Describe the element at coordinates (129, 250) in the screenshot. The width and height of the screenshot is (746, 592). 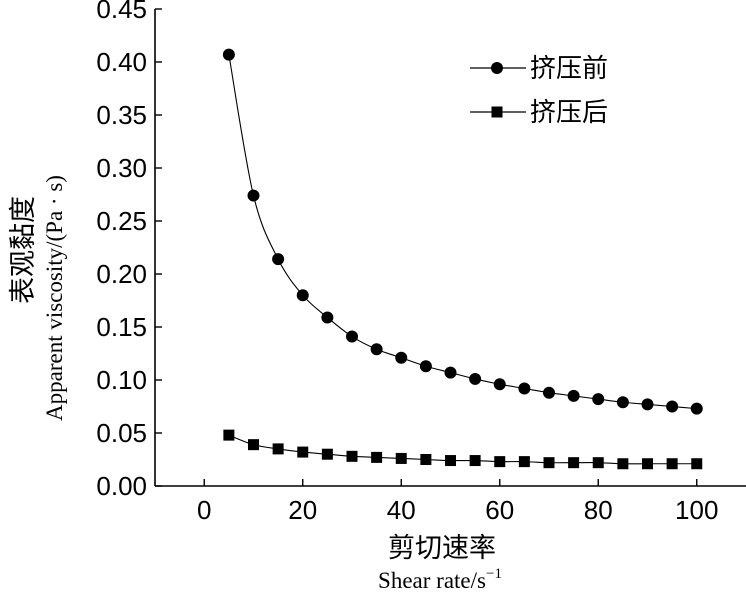
I see `y-axis-ticks: 0.00 0.05 0.10 0.15 0.20 0.25 0.30 0.35 0.40 0.45` at that location.